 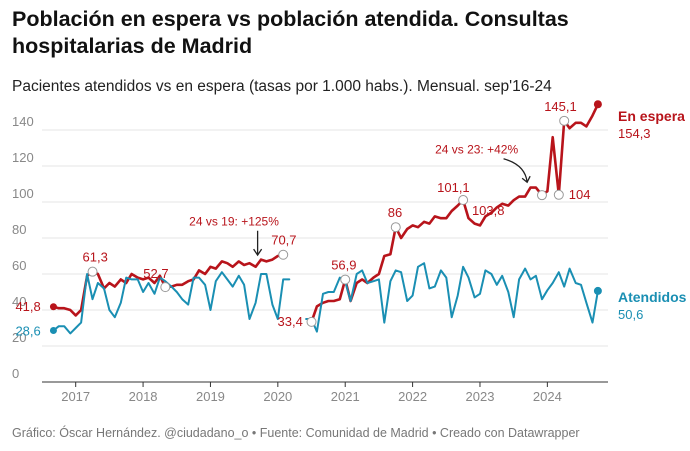 What do you see at coordinates (75, 396) in the screenshot?
I see `x-tick-label: 2017` at bounding box center [75, 396].